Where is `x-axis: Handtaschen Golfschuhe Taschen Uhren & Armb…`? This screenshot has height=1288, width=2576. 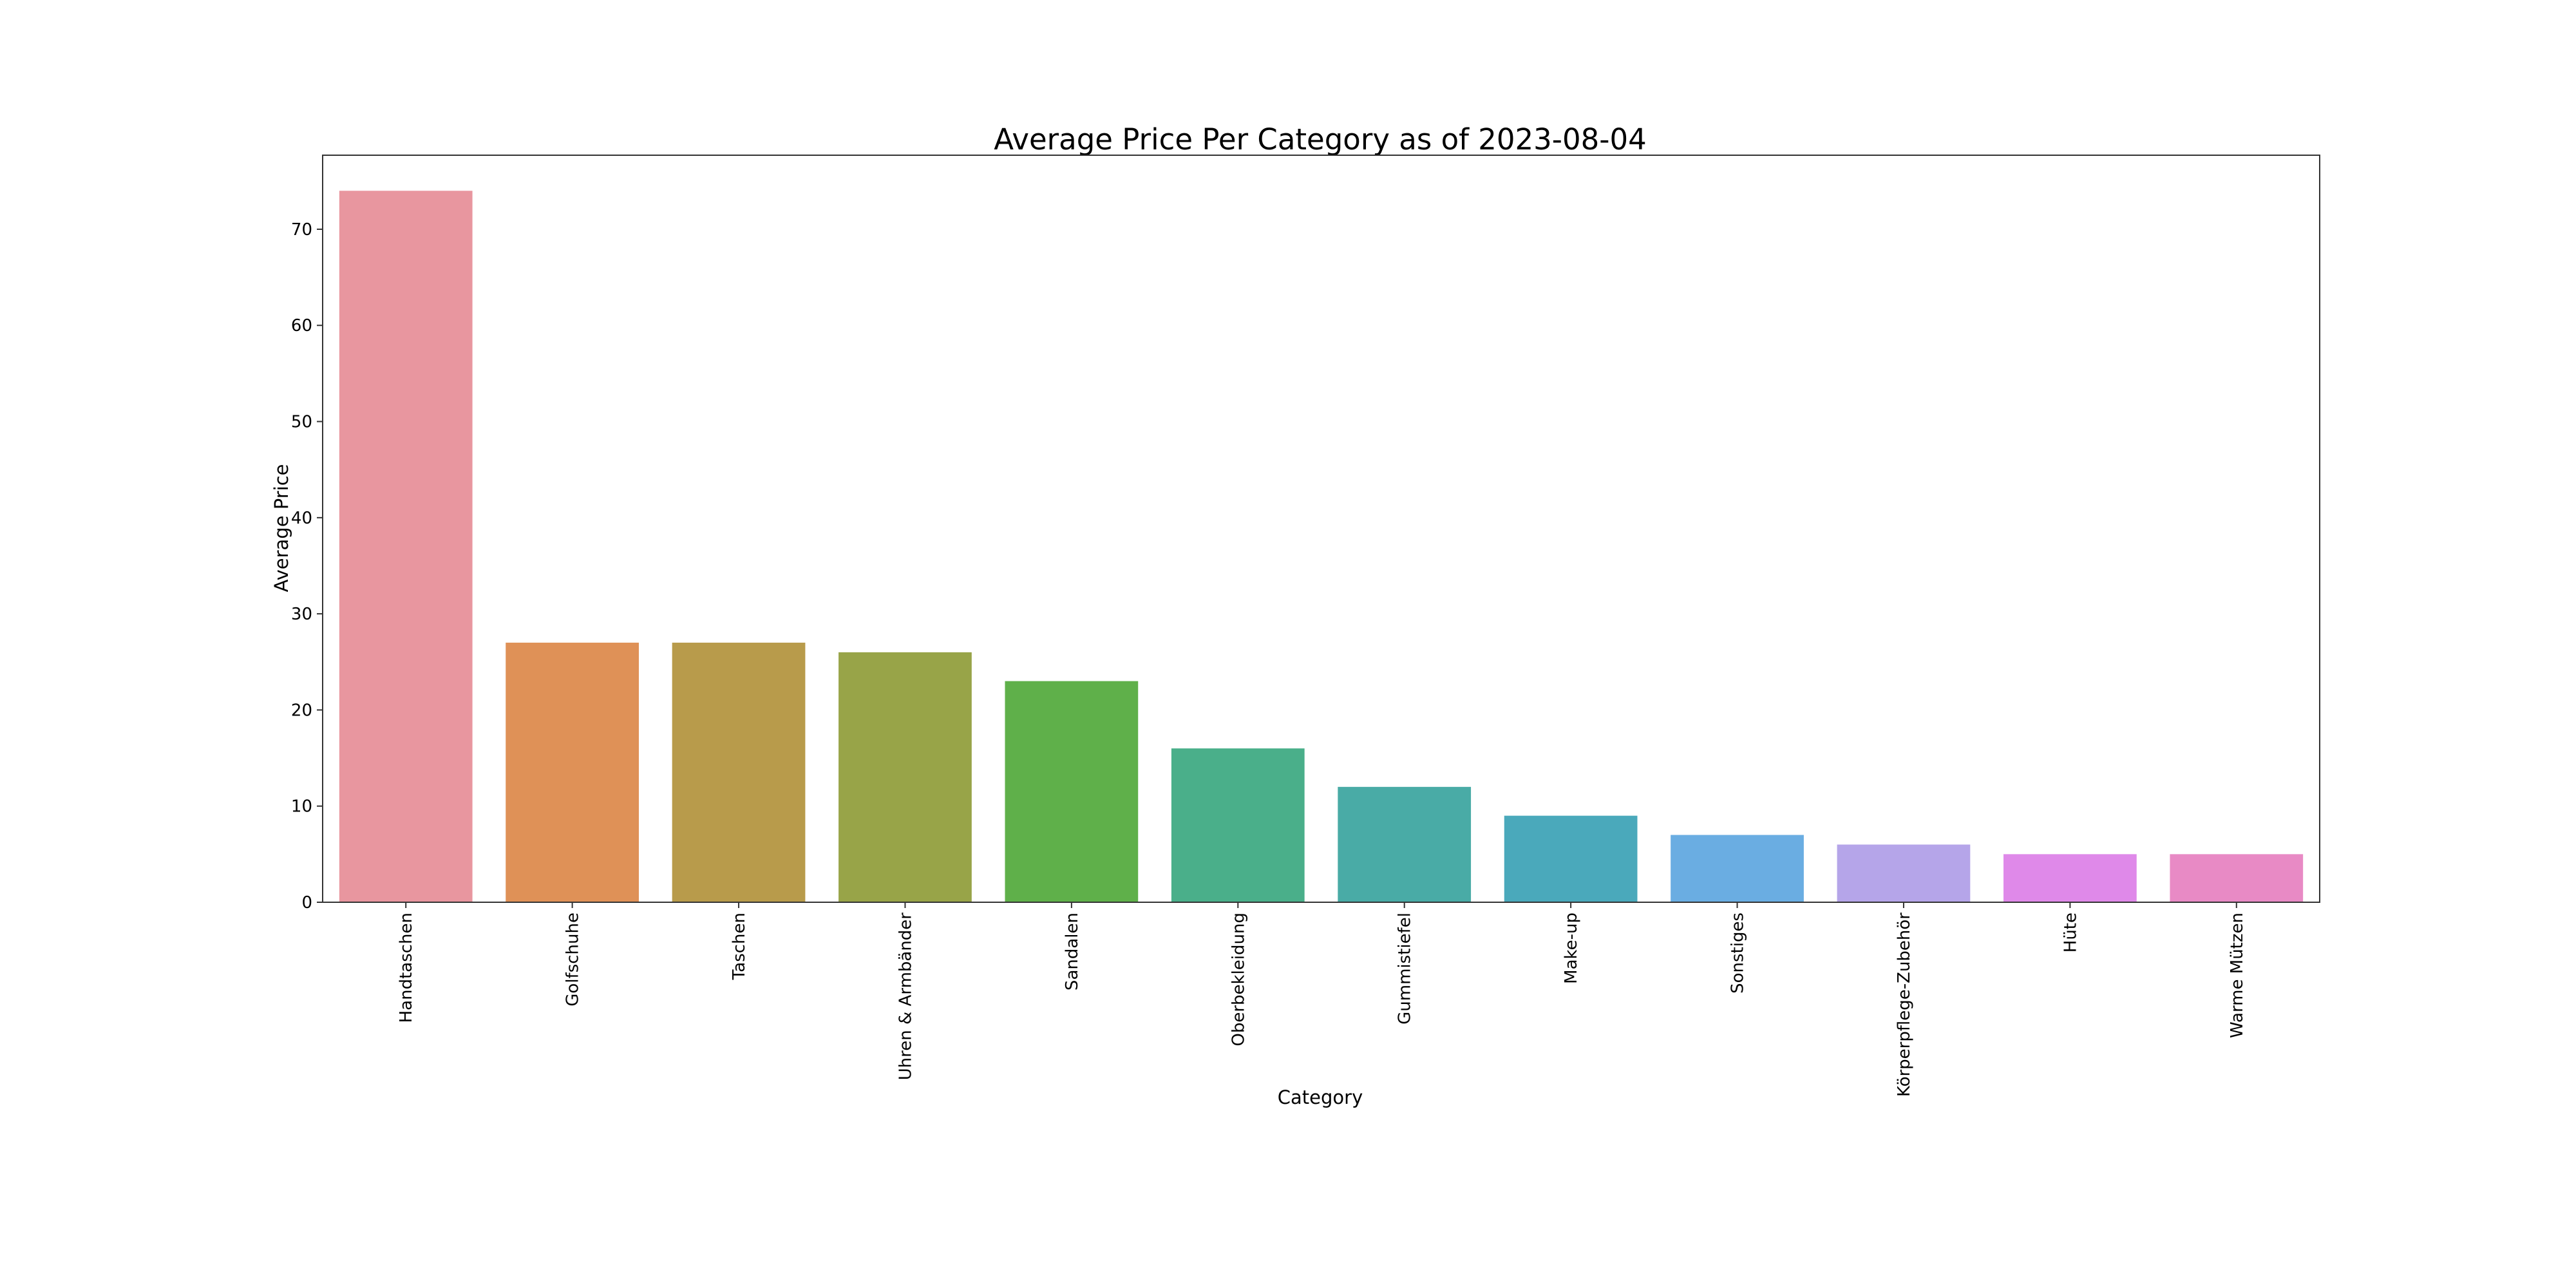 x-axis: Handtaschen Golfschuhe Taschen Uhren & Armb… is located at coordinates (1322, 1000).